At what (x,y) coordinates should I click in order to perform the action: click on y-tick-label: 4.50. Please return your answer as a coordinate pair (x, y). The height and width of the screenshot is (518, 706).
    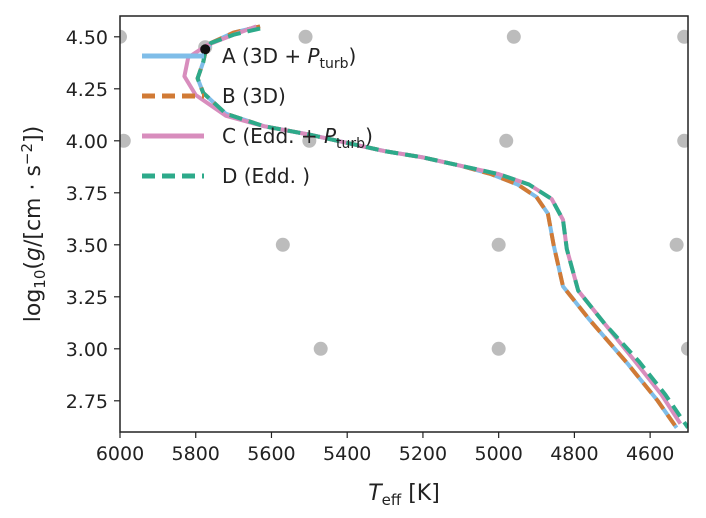
    Looking at the image, I should click on (87, 38).